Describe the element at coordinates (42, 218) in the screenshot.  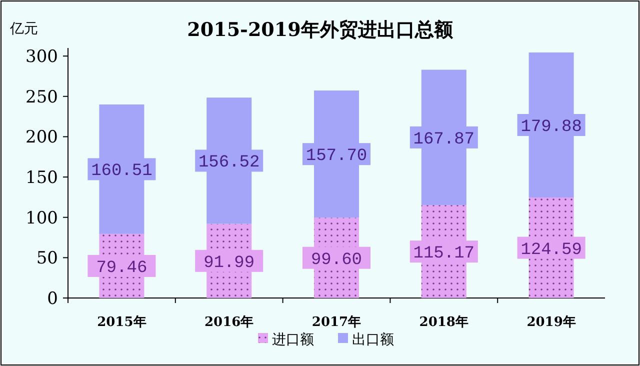
I see `y-tick-label: 100` at that location.